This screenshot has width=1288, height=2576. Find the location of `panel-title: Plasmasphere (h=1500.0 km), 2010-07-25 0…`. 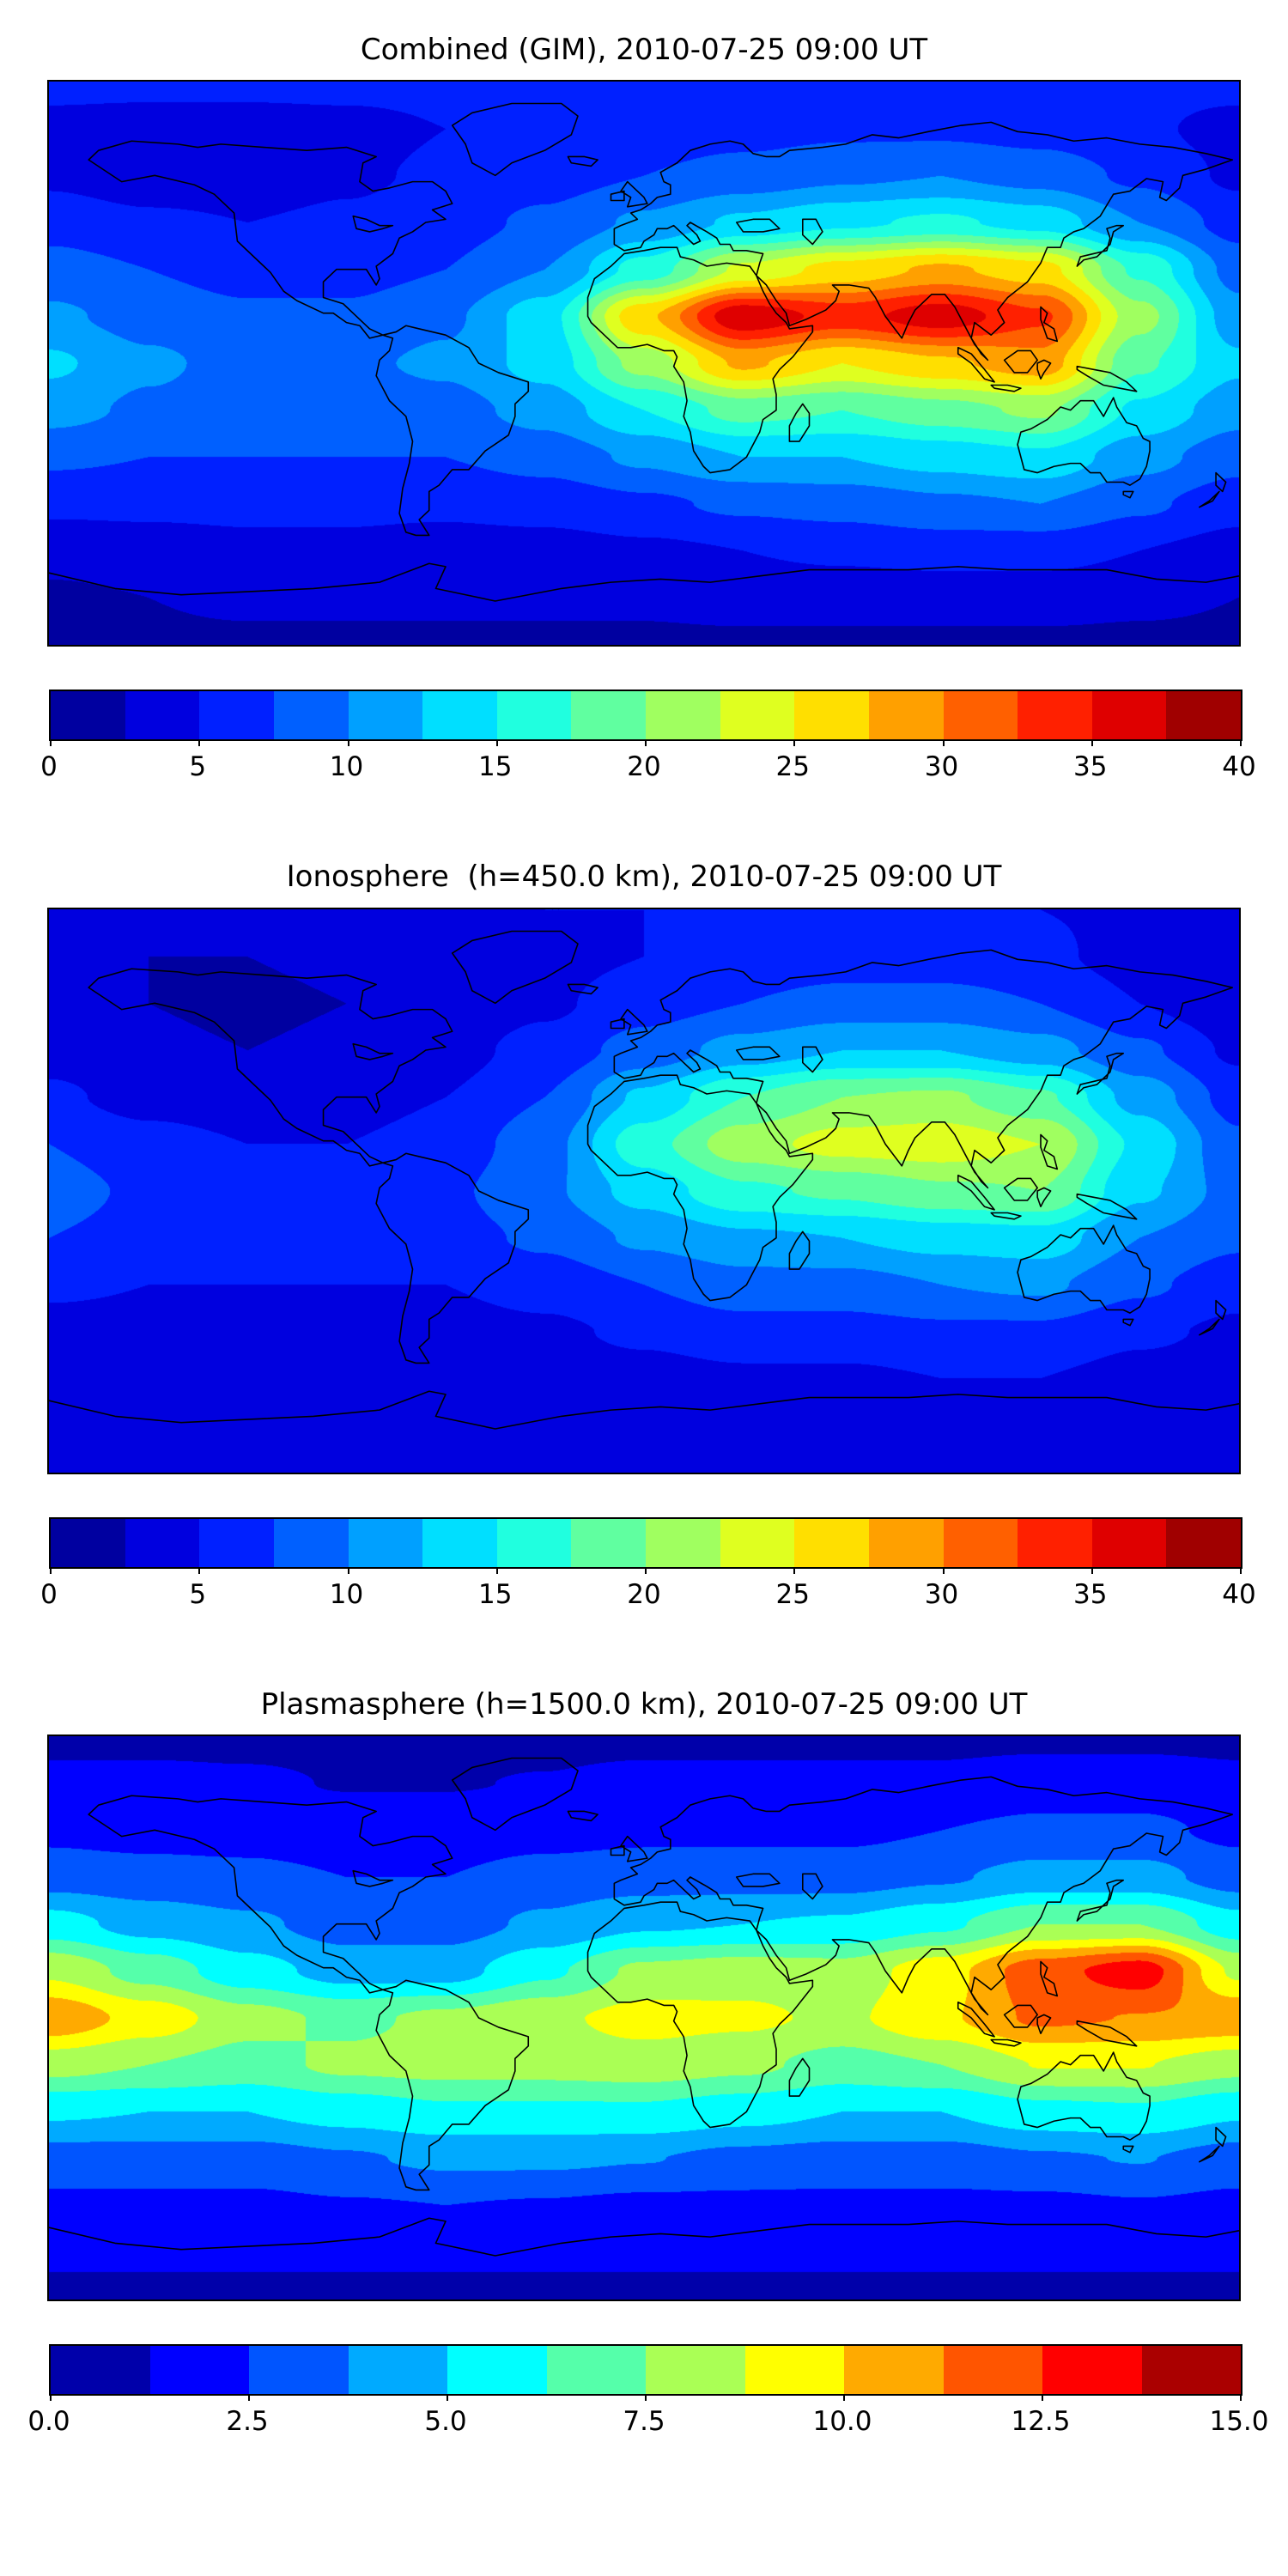

panel-title: Plasmasphere (h=1500.0 km), 2010-07-25 0… is located at coordinates (644, 1704).